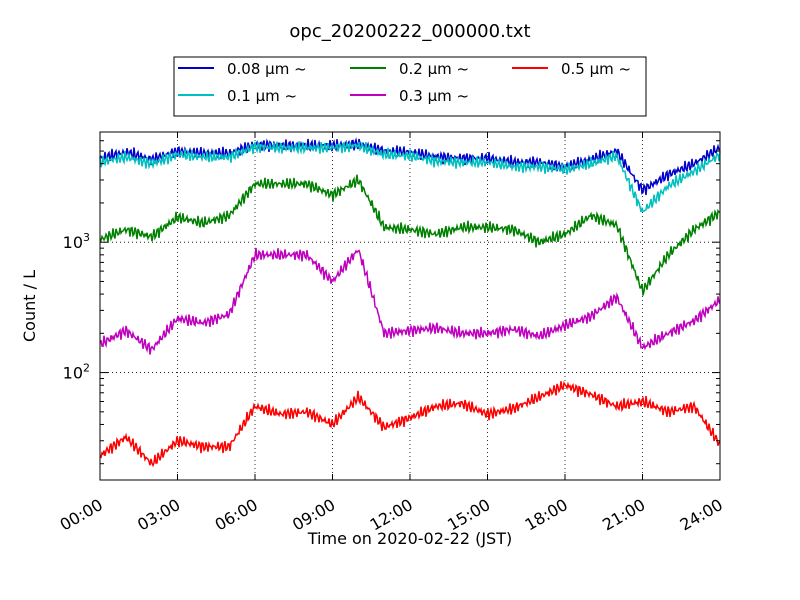  I want to click on legend-frame, so click(410, 86).